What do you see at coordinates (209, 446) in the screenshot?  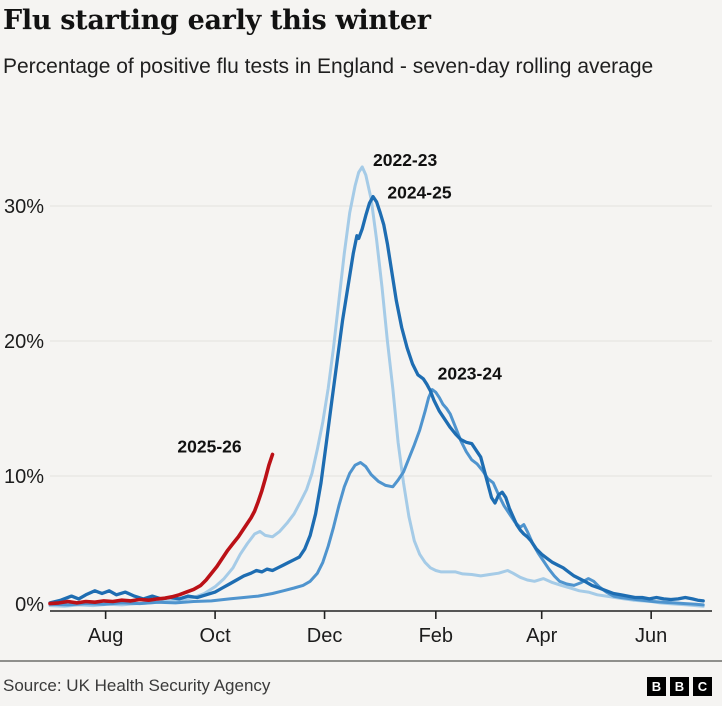 I see `series-label-2025-26: 2025-26` at bounding box center [209, 446].